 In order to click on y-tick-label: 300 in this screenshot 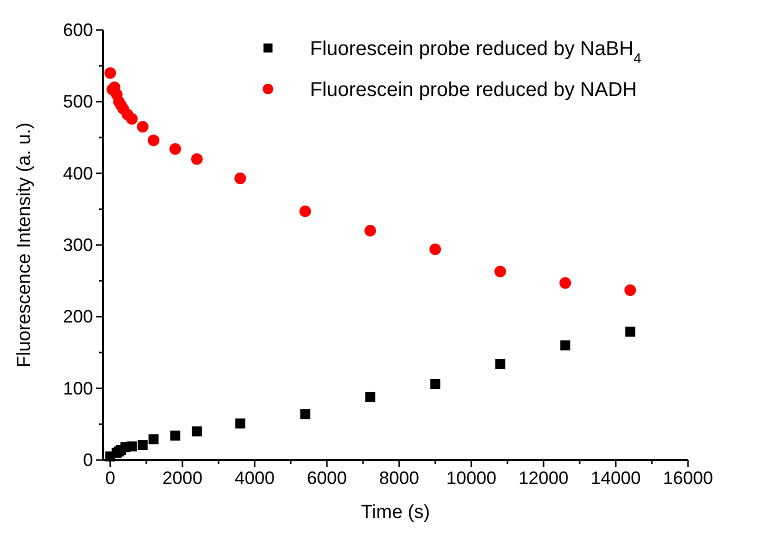, I will do `click(77, 245)`.